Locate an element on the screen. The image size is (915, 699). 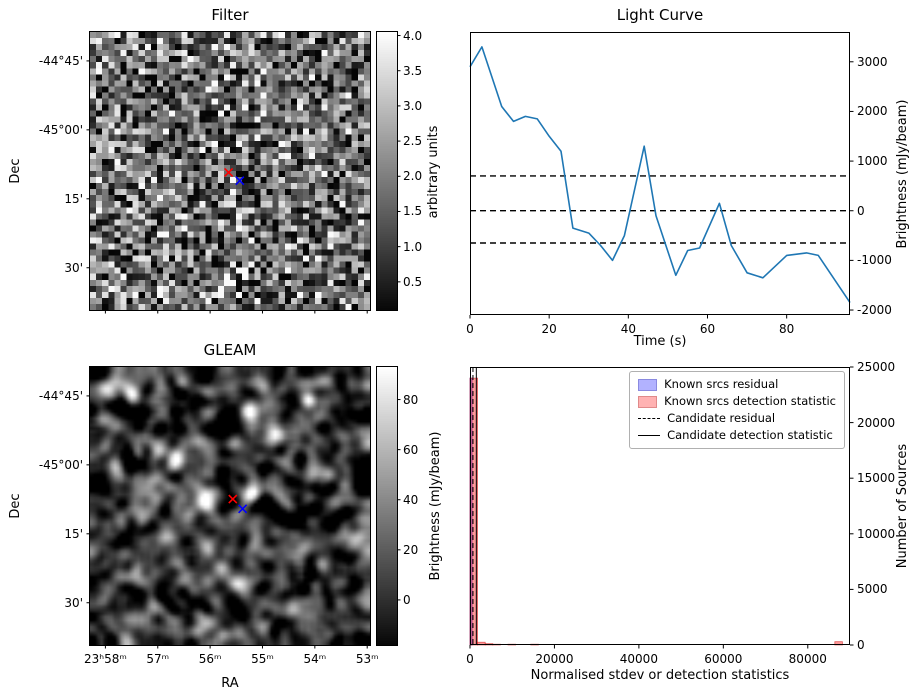
x-tick-label: 40000 is located at coordinates (638, 659).